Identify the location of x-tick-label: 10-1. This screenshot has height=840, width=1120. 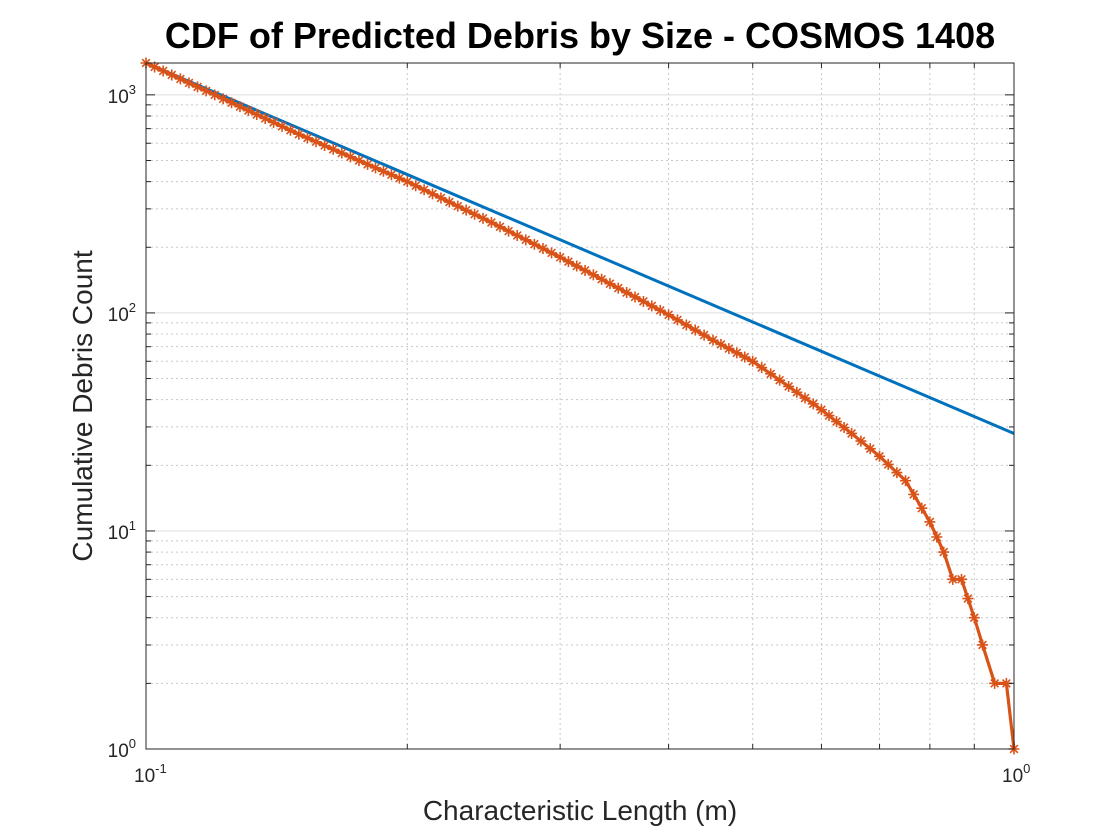
(150, 774).